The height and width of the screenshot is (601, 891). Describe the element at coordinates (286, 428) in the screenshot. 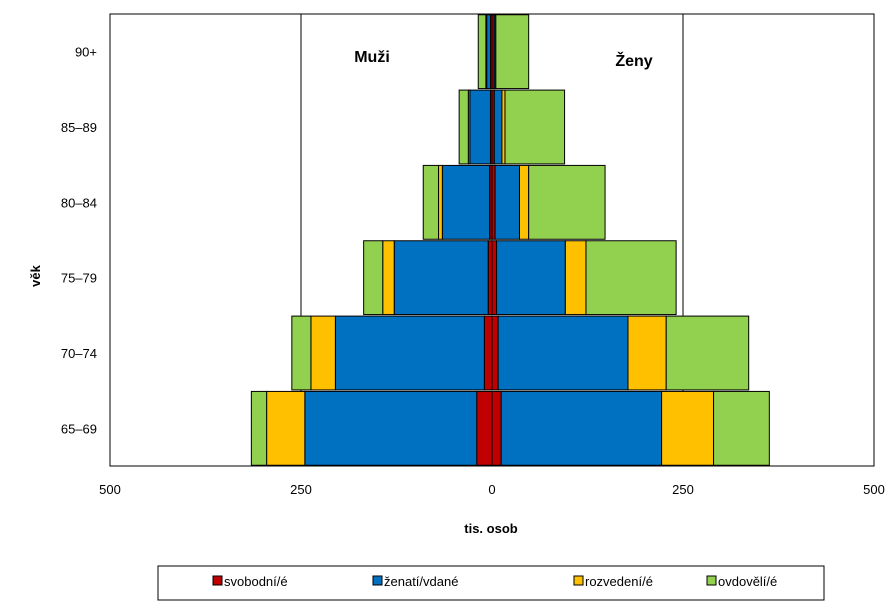

I see `bar-male-65–69-rozvedení/é` at that location.